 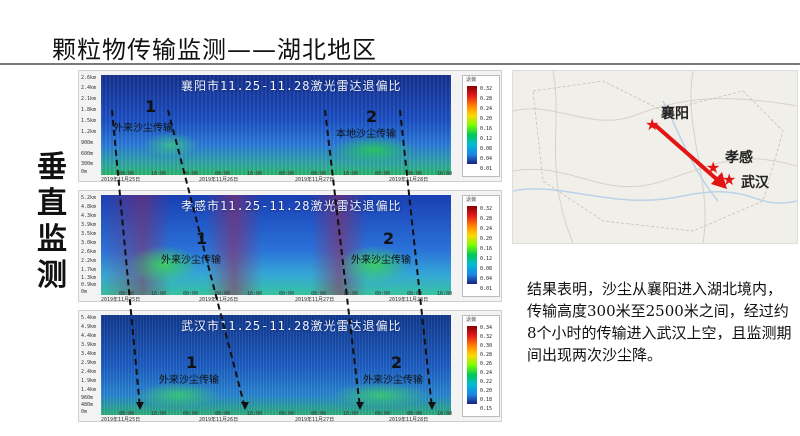 What do you see at coordinates (89, 110) in the screenshot?
I see `y-tick: 1.8km` at bounding box center [89, 110].